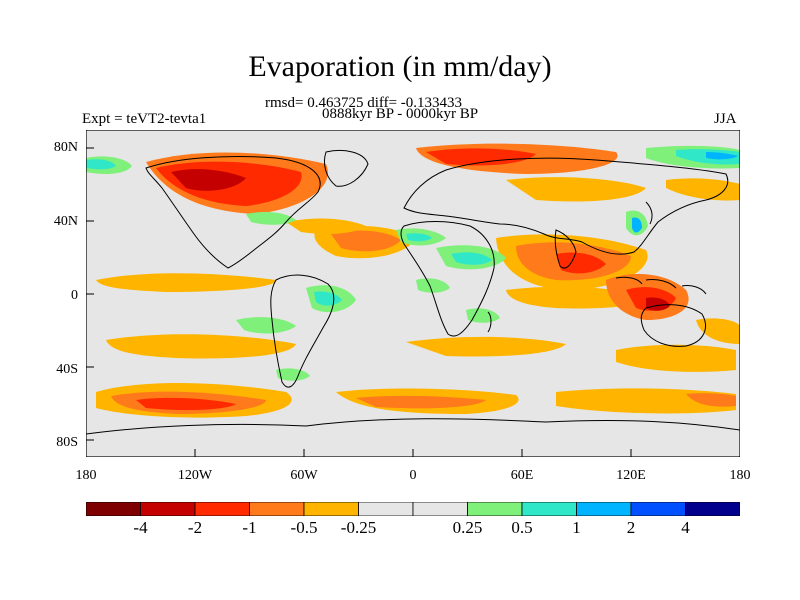  What do you see at coordinates (673, 325) in the screenshot?
I see `coastline-australia` at bounding box center [673, 325].